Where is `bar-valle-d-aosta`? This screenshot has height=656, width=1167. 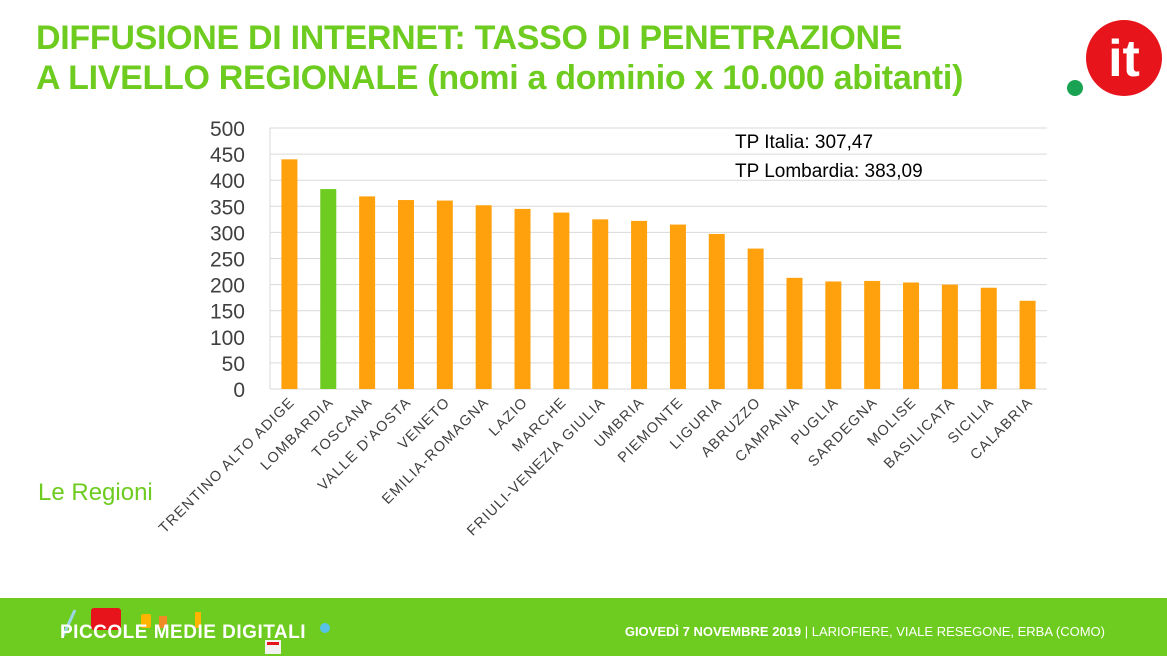 bar-valle-d-aosta is located at coordinates (405, 294).